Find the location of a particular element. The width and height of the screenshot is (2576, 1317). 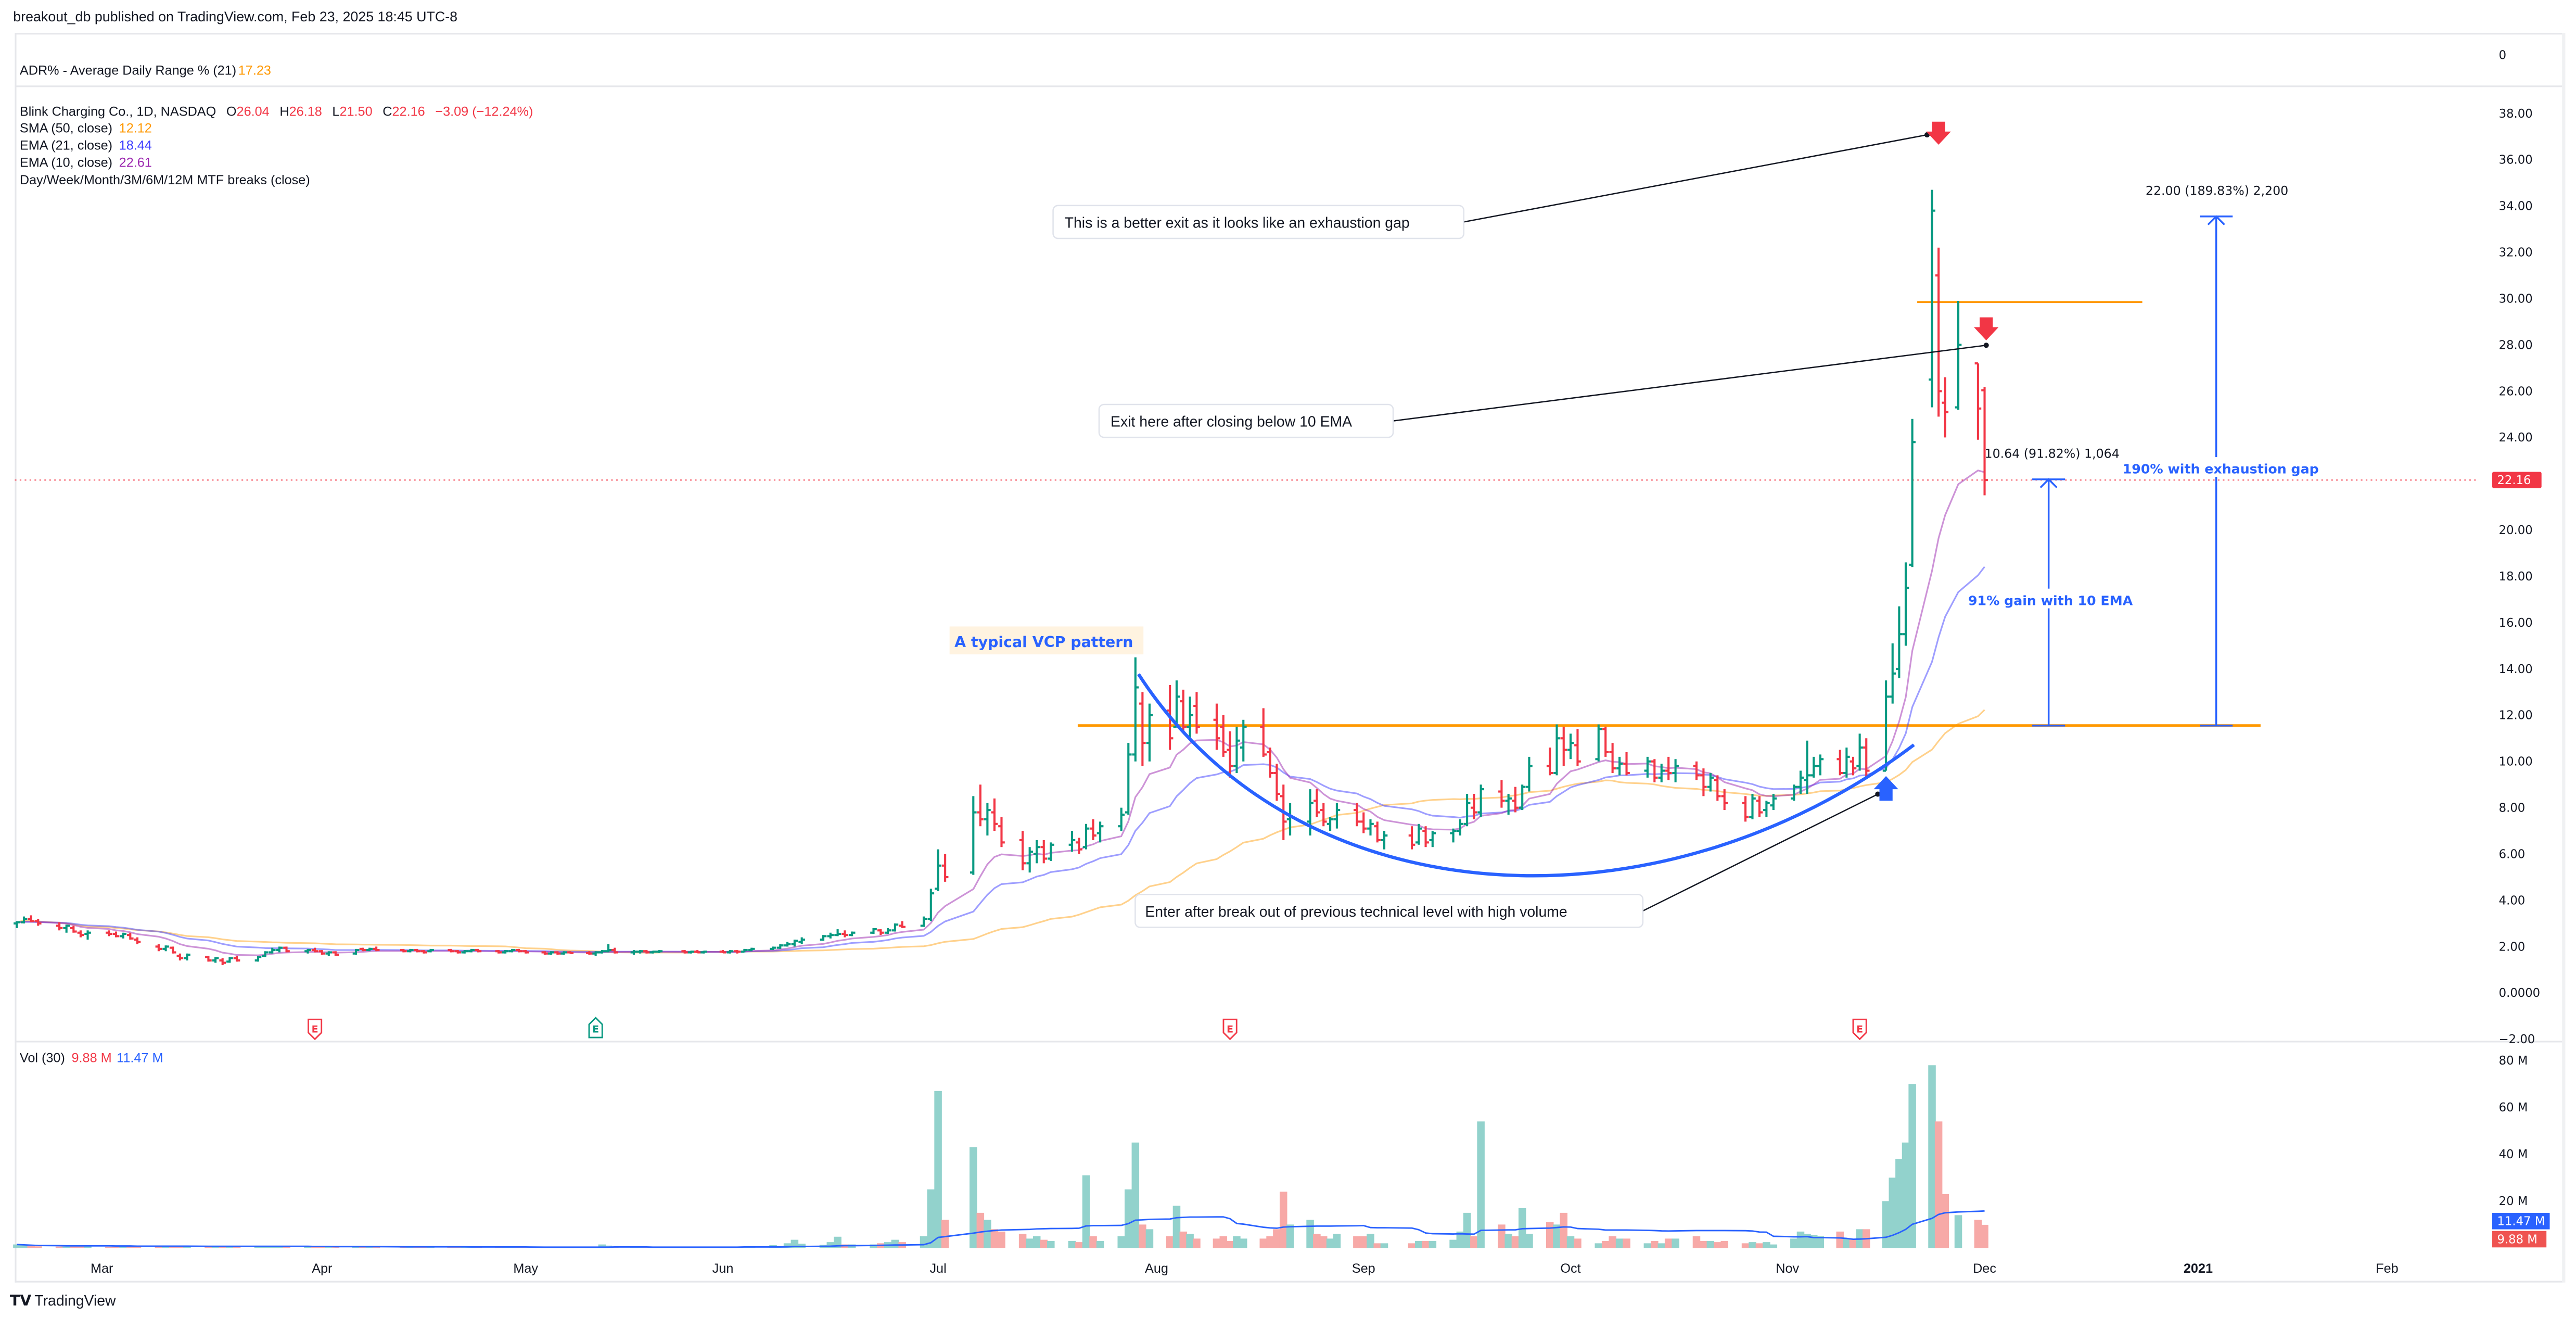

horizontal-levels is located at coordinates (1669, 514).